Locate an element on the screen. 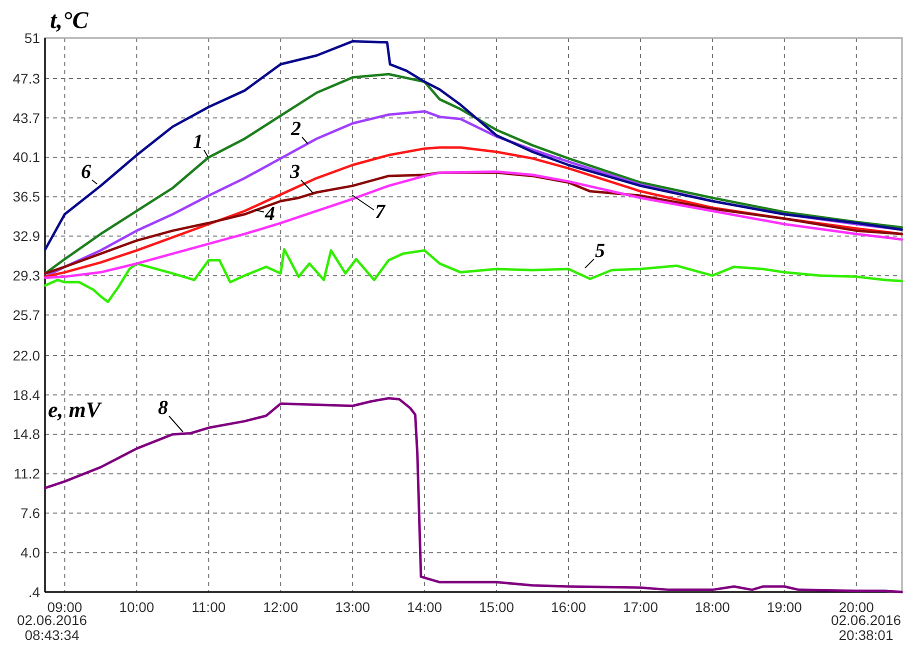 The width and height of the screenshot is (908, 657). x-tick-label: 15:00 is located at coordinates (496, 607).